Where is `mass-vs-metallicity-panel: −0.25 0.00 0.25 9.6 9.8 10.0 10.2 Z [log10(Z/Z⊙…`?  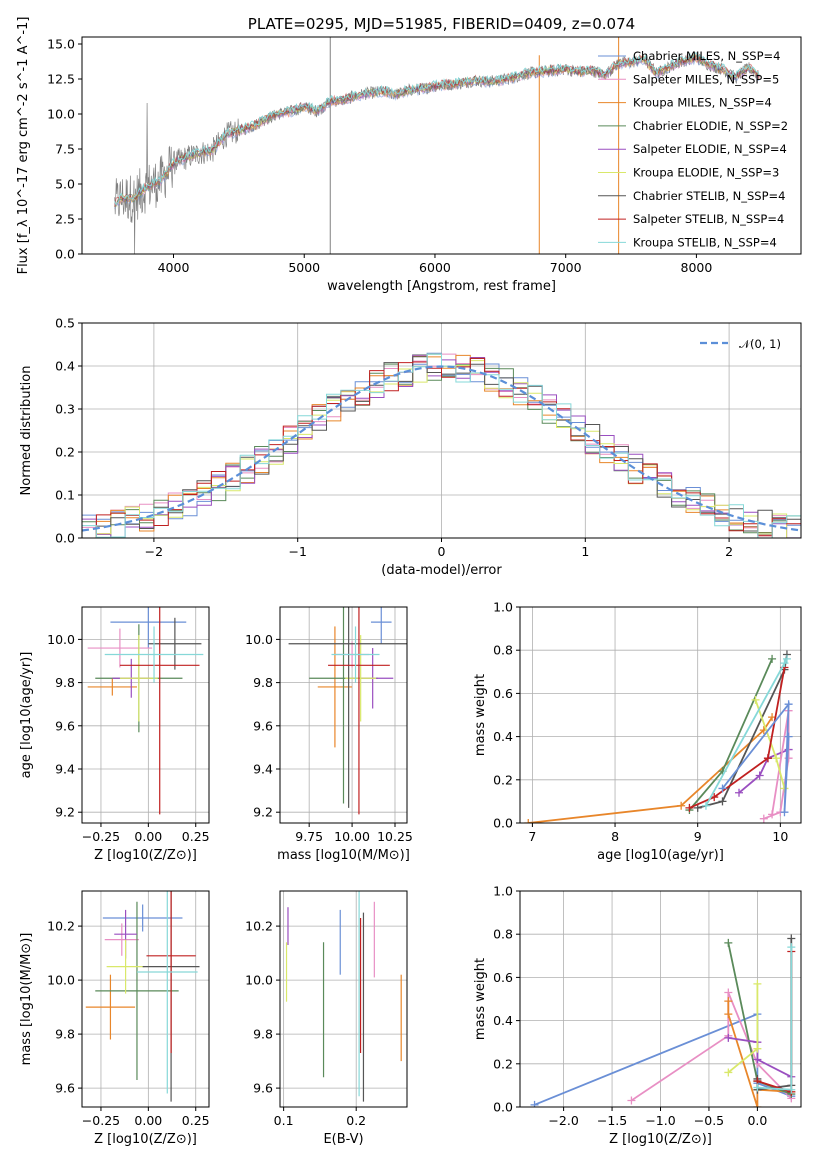
mass-vs-metallicity-panel: −0.25 0.00 0.25 9.6 9.8 10.0 10.2 Z [log10(Z/Z⊙… is located at coordinates (114, 1018).